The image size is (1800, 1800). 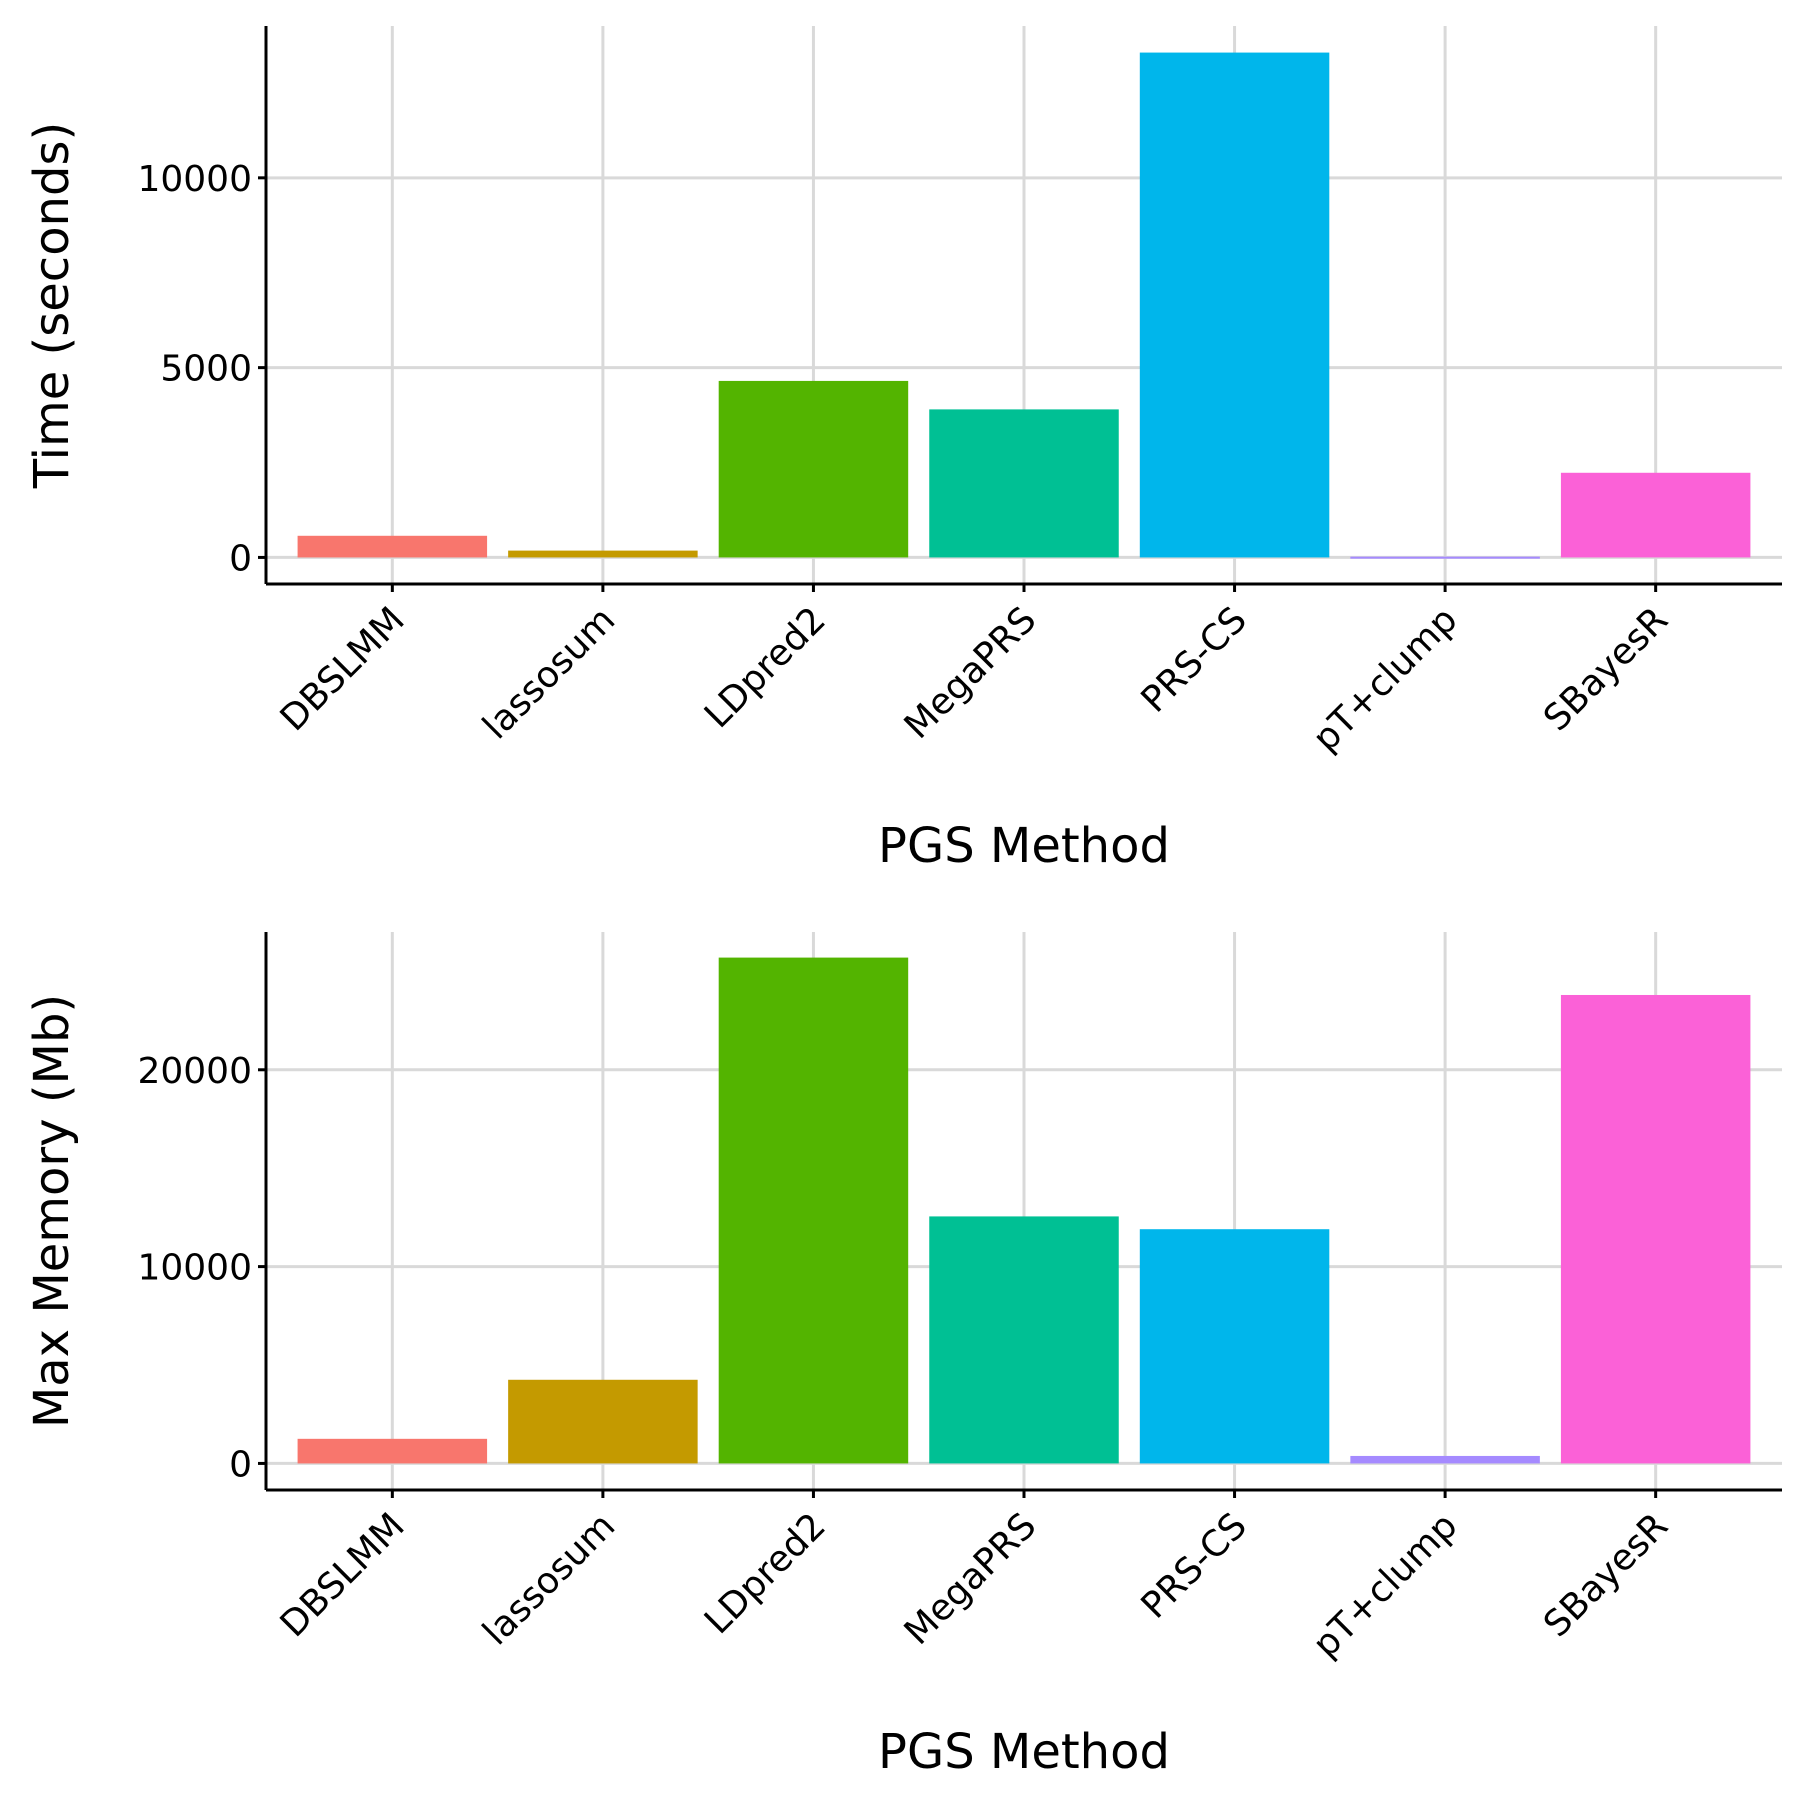 What do you see at coordinates (194, 1071) in the screenshot?
I see `y-tick-label: 20000` at bounding box center [194, 1071].